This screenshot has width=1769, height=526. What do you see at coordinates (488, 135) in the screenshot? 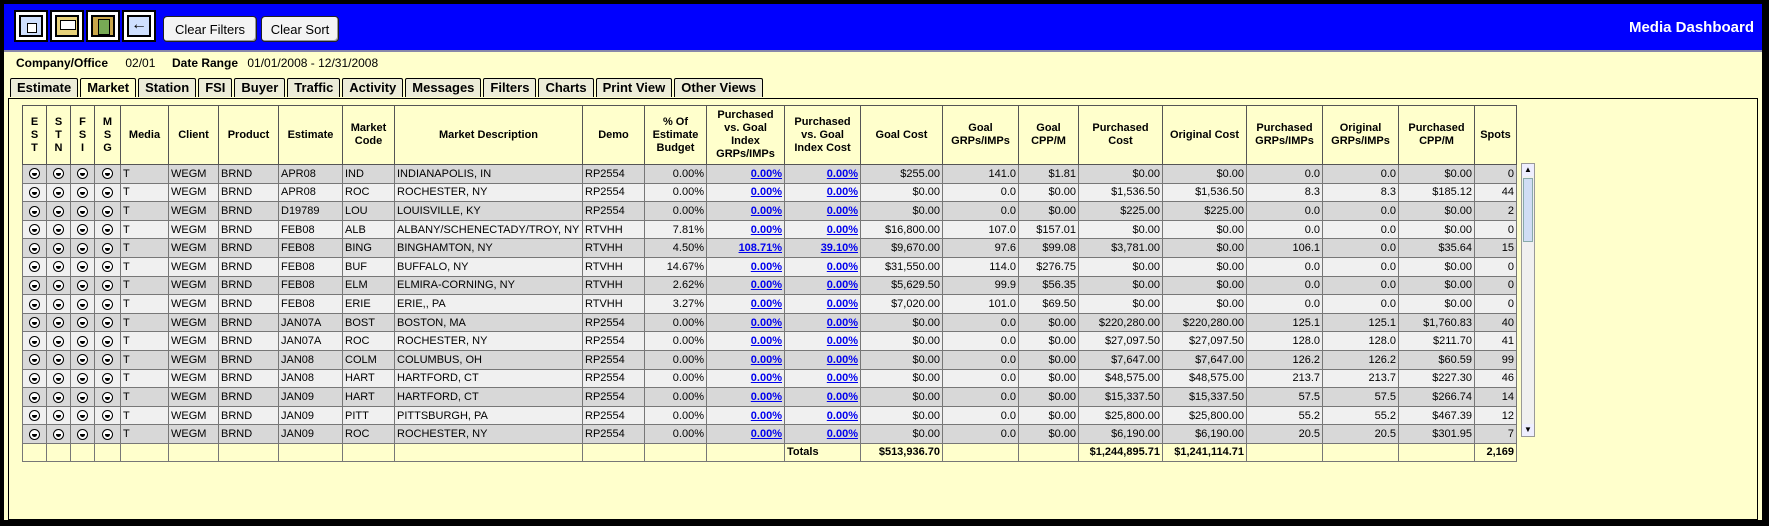
I see `column-header-market-description: Market Description` at bounding box center [488, 135].